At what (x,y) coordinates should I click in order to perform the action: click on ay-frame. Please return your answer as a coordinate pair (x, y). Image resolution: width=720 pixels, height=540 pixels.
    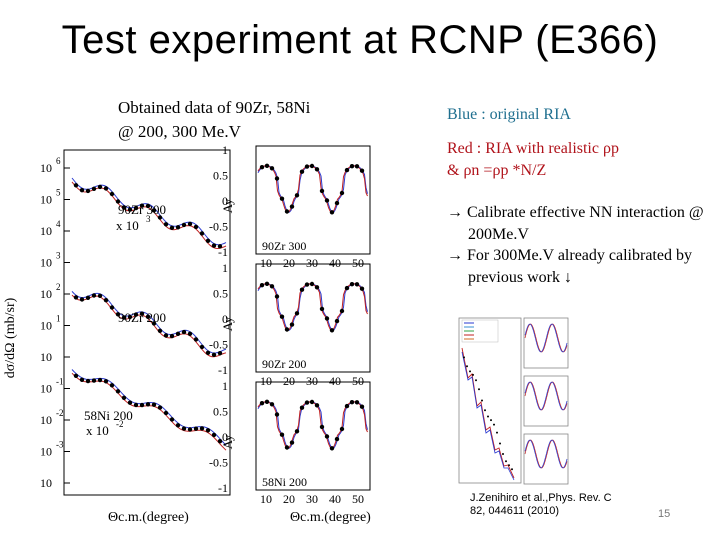
    Looking at the image, I should click on (313, 200).